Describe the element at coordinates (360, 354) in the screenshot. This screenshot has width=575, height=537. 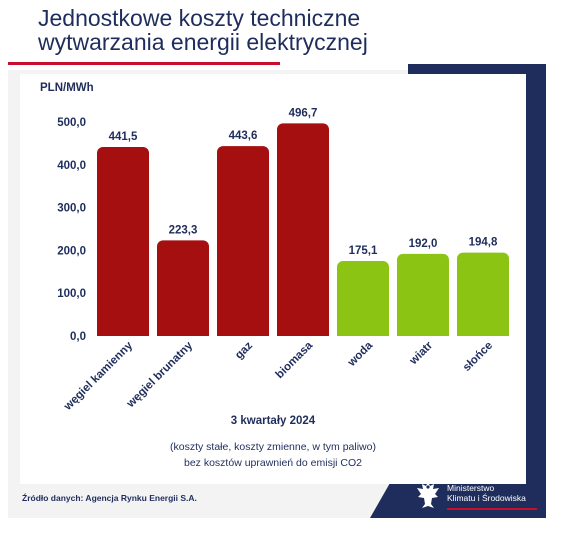
I see `x-tick-label: woda` at that location.